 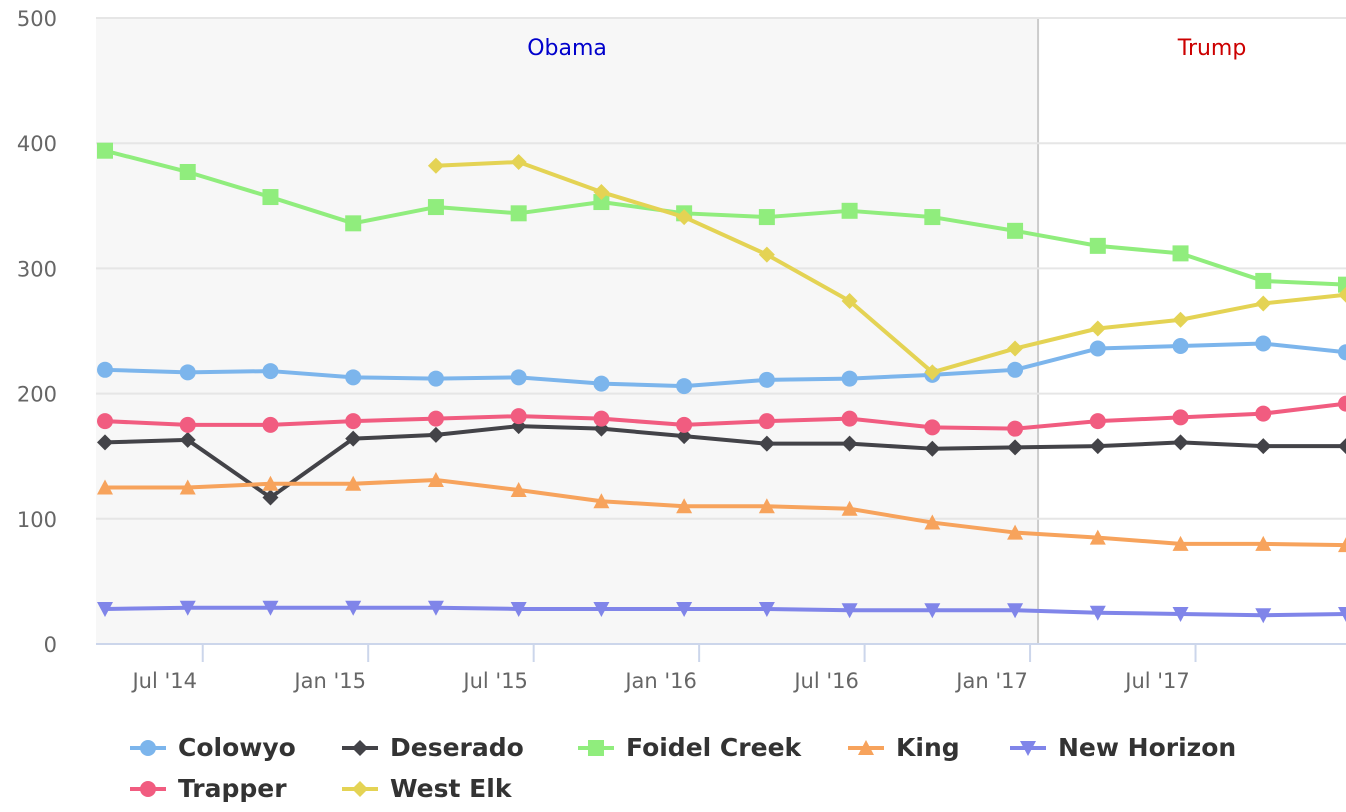 What do you see at coordinates (1212, 48) in the screenshot?
I see `band-label-trump: Trump` at bounding box center [1212, 48].